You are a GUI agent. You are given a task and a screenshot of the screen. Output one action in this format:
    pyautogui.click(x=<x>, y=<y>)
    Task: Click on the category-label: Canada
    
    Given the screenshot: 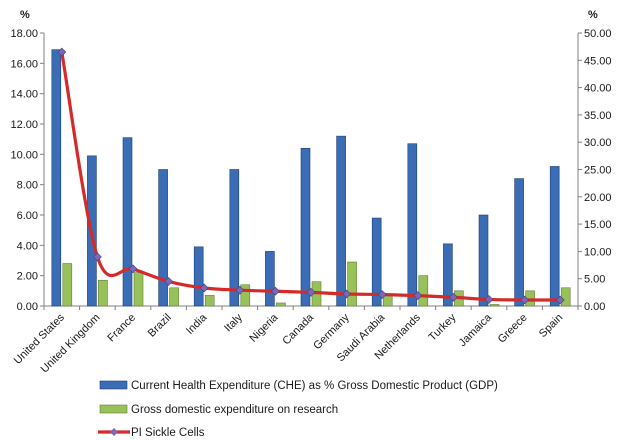 What is the action you would take?
    pyautogui.click(x=298, y=329)
    